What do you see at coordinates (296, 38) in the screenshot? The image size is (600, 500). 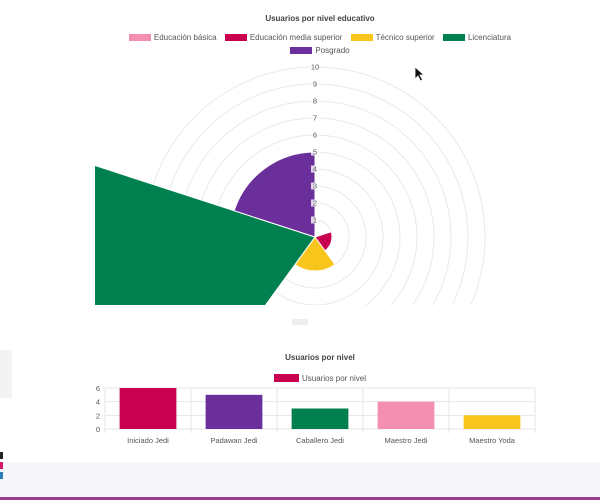 I see `legend-label: Educación media superior` at bounding box center [296, 38].